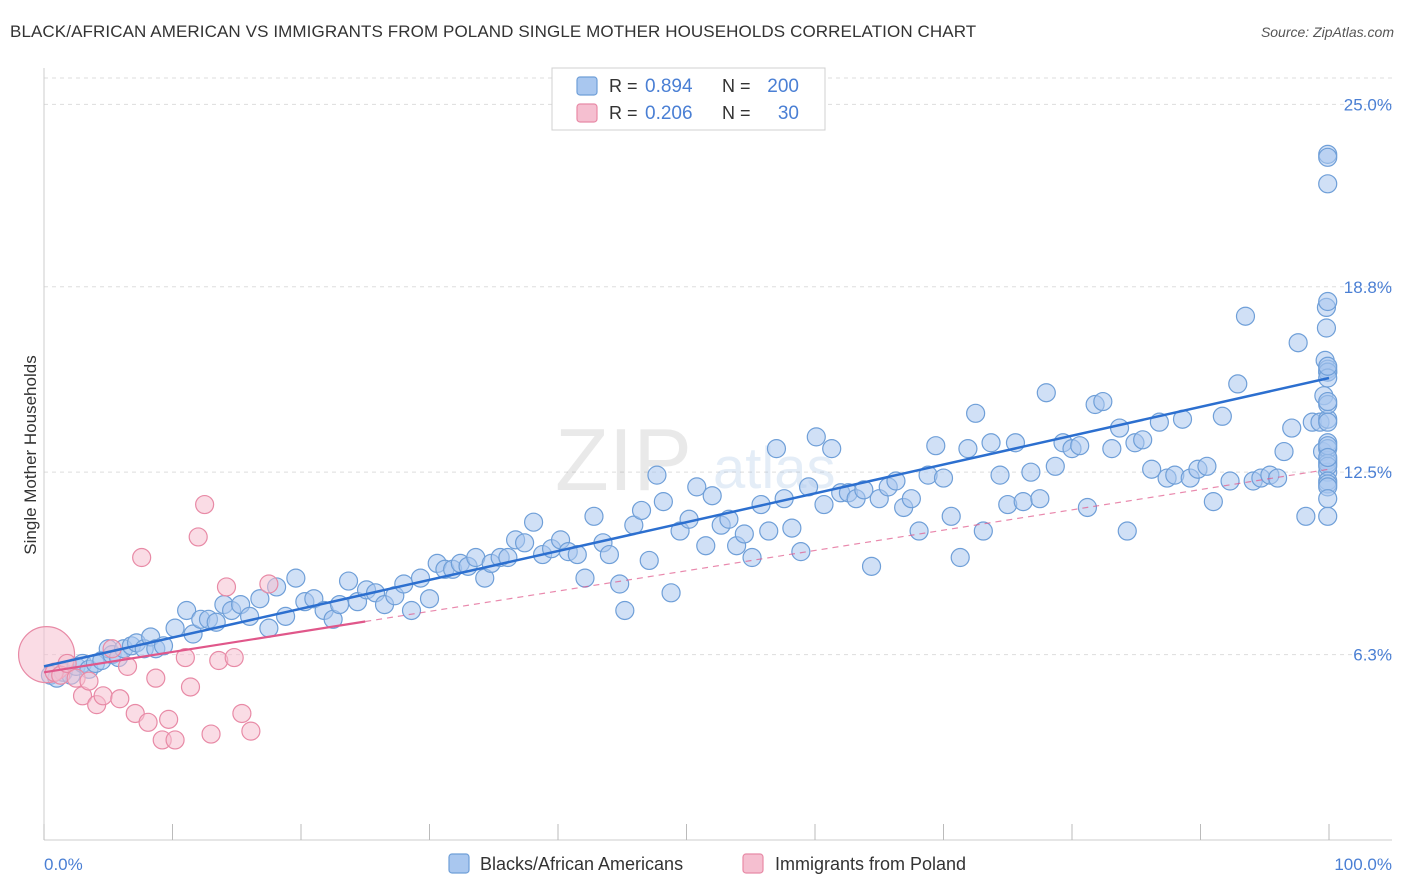 The height and width of the screenshot is (892, 1406). Describe the element at coordinates (1368, 287) in the screenshot. I see `y-tick-label: 18.8%` at that location.